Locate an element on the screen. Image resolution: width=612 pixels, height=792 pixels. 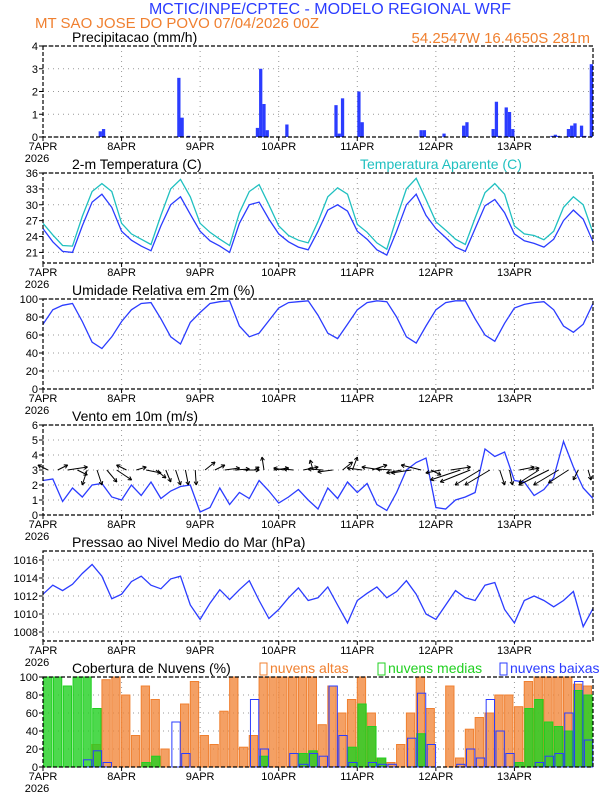
y-tick-label: 1 is located at coordinates (35, 115).